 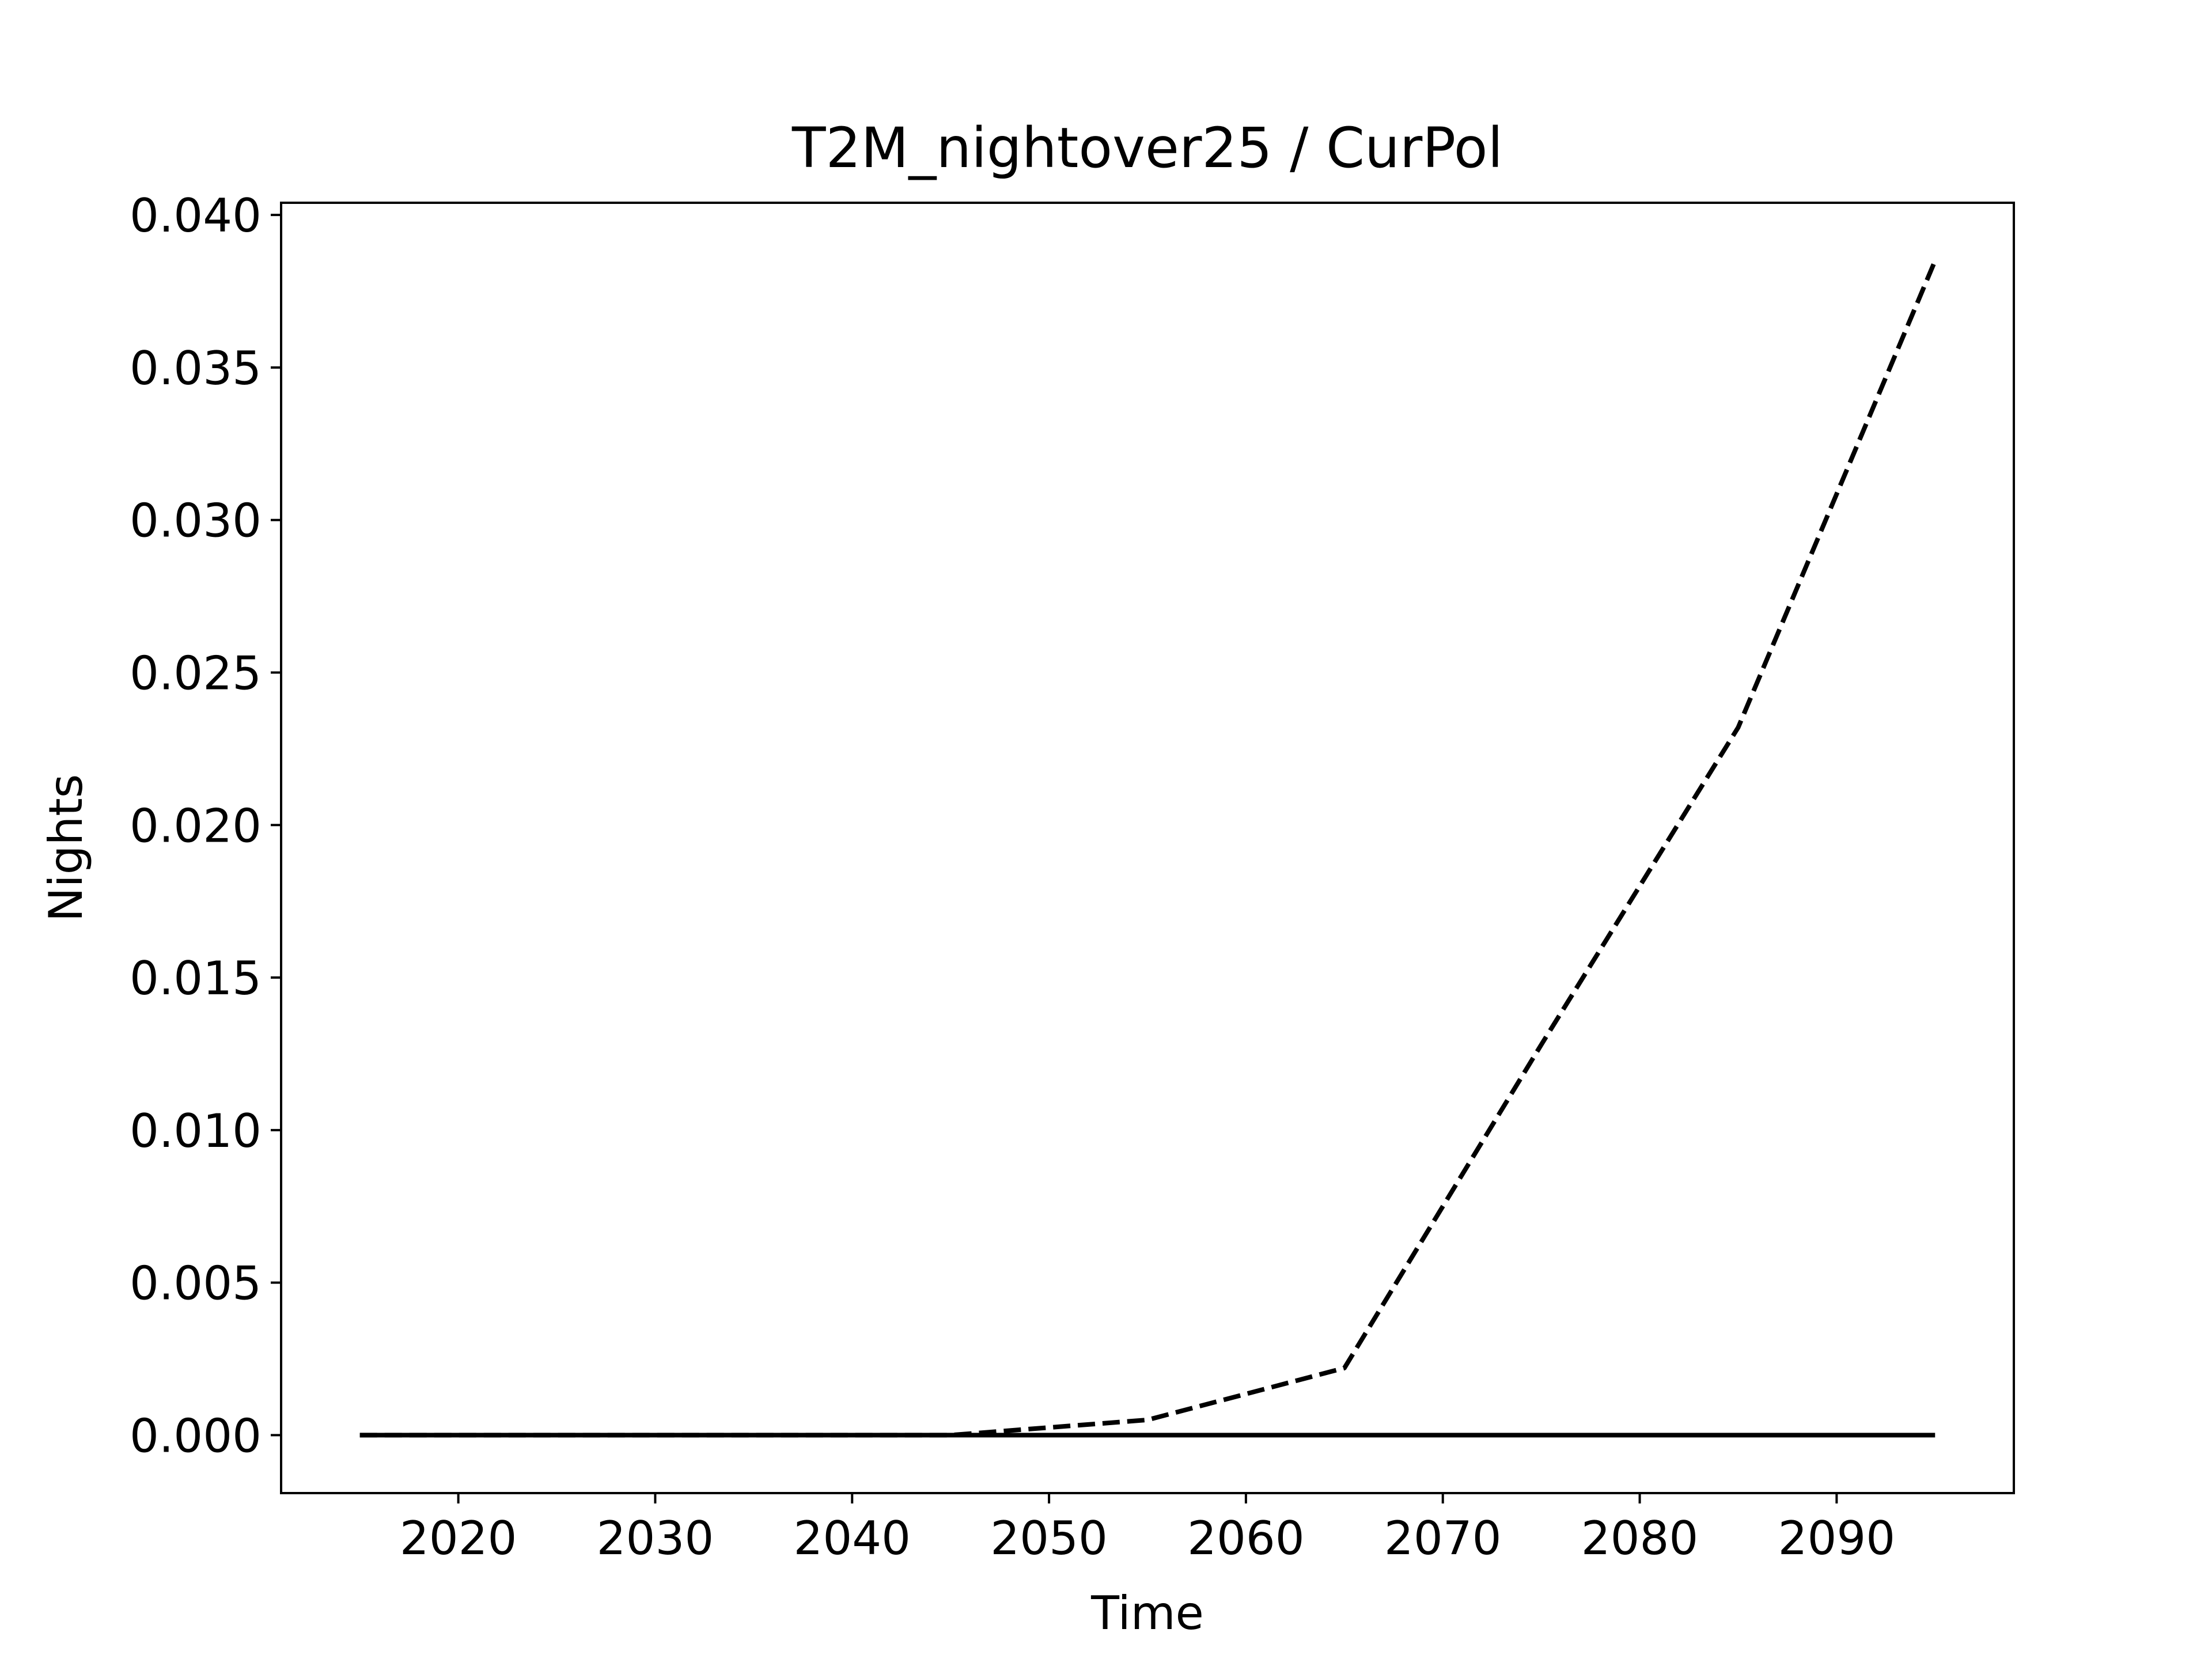 What do you see at coordinates (1246, 1538) in the screenshot?
I see `x-tick-label: 2060` at bounding box center [1246, 1538].